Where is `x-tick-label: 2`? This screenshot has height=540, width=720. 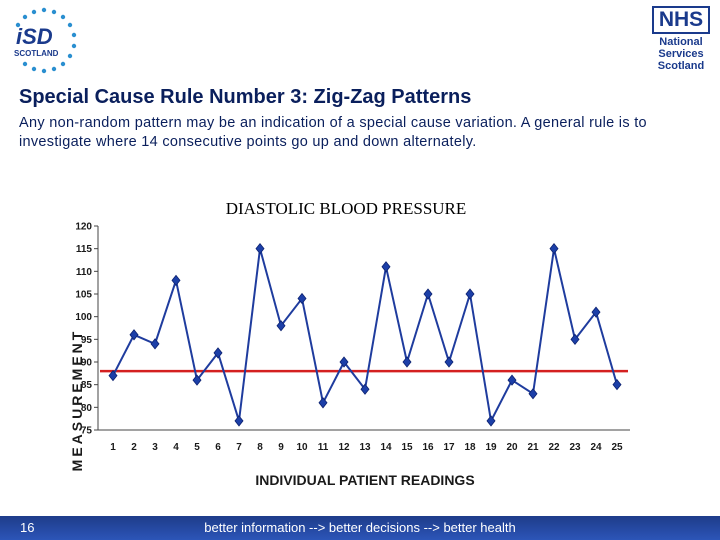
x-tick-label: 2 is located at coordinates (134, 447).